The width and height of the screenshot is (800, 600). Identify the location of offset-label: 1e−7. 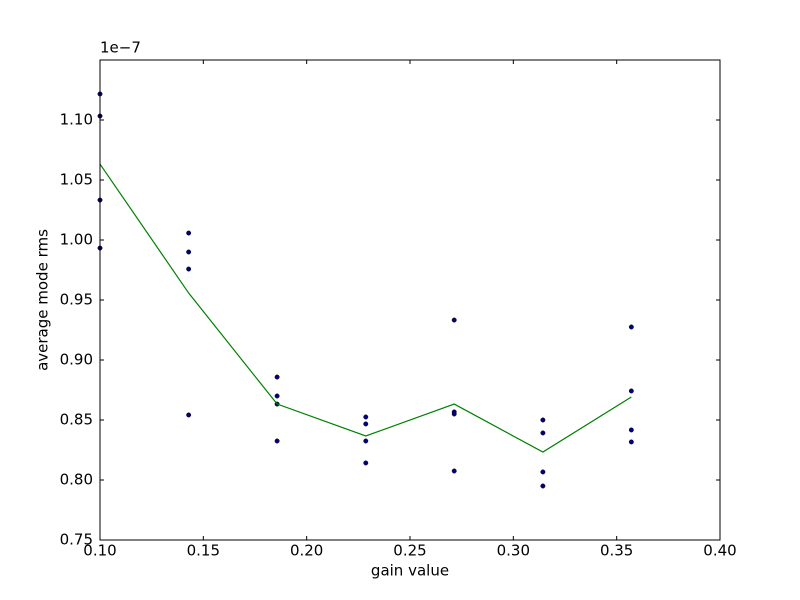
(120, 48).